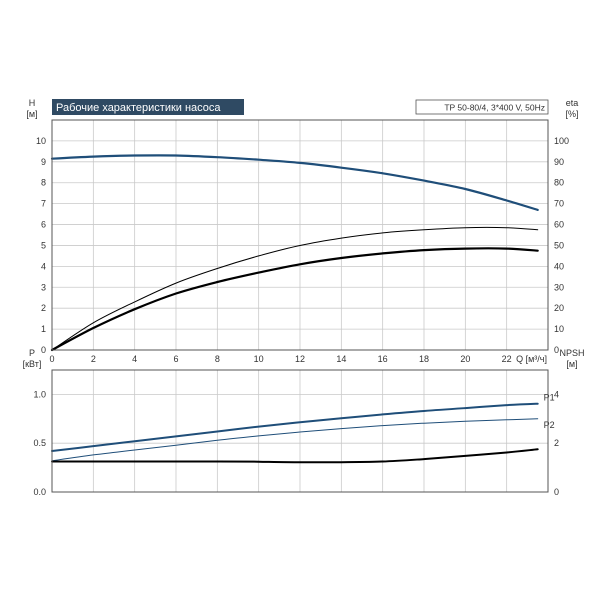 This screenshot has height=600, width=600. Describe the element at coordinates (559, 183) in the screenshot. I see `y-tick-label-right: 80` at that location.